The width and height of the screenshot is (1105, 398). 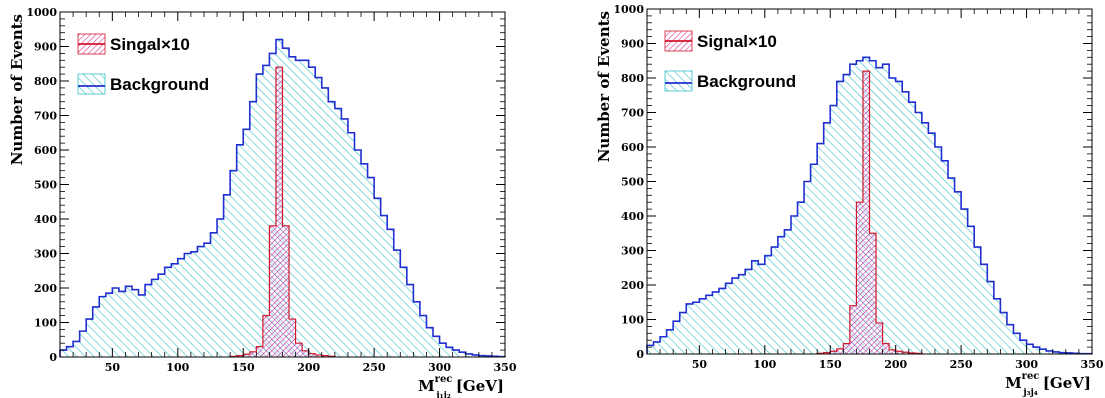 I want to click on legend: Signal×10 Background, so click(x=730, y=61).